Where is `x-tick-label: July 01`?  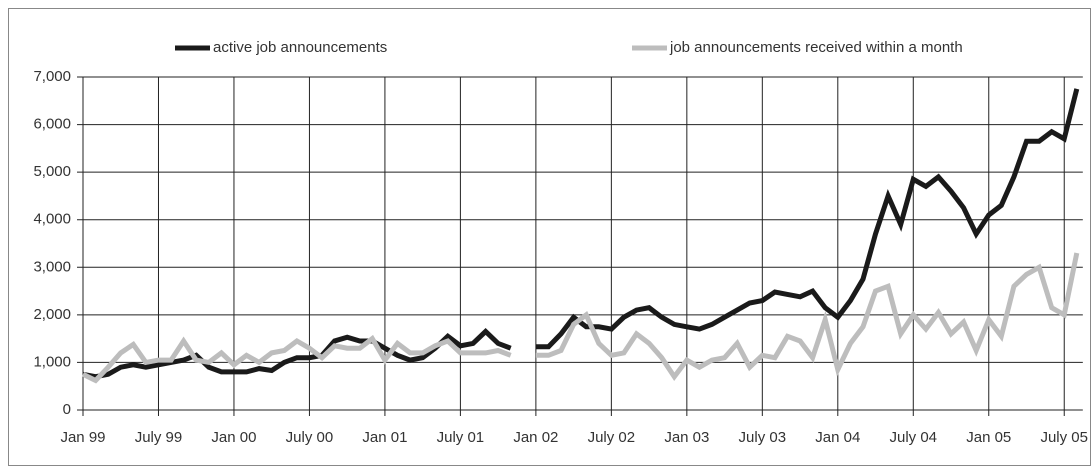 x-tick-label: July 01 is located at coordinates (461, 437).